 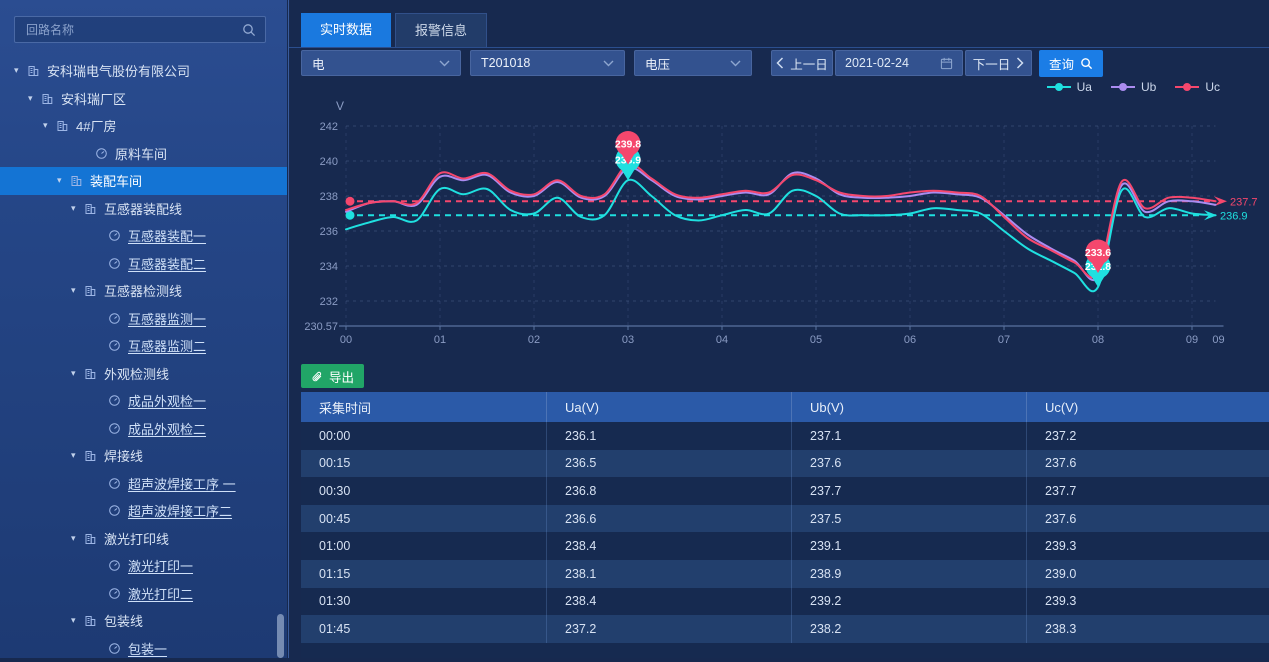 What do you see at coordinates (143, 456) in the screenshot?
I see `tree-item: ▾焊接线` at bounding box center [143, 456].